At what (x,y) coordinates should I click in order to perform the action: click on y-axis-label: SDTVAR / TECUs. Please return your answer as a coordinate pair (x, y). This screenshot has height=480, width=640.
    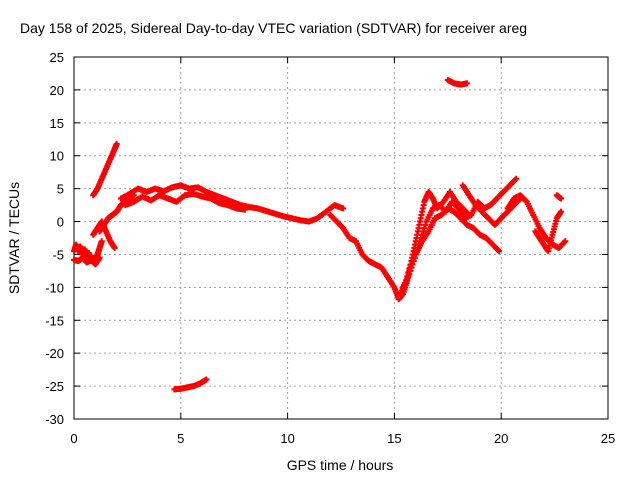
    Looking at the image, I should click on (14, 238).